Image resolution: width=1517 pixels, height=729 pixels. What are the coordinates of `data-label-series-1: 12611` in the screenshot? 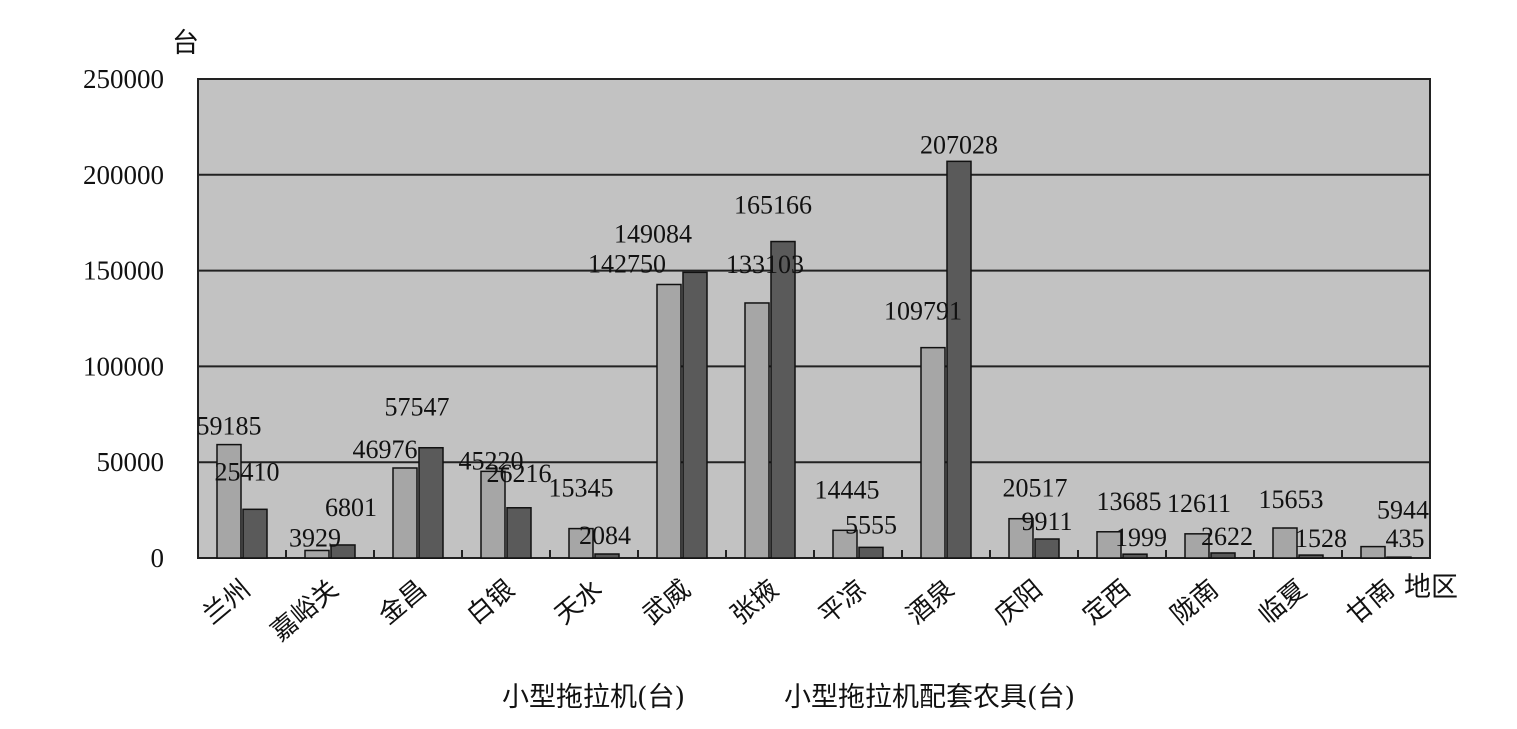 It's located at (1199, 503).